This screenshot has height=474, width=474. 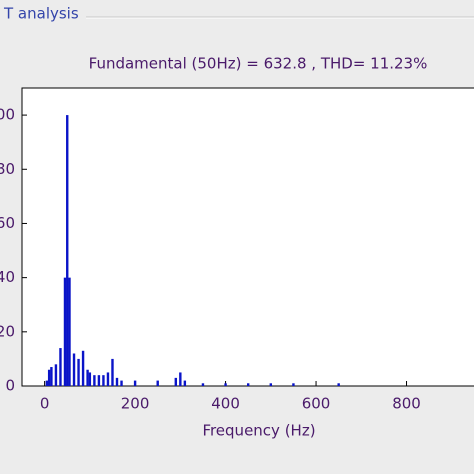 I want to click on chart-title: Fundamental (50Hz) = 632.8 , THD= 11.23%, so click(x=258, y=64).